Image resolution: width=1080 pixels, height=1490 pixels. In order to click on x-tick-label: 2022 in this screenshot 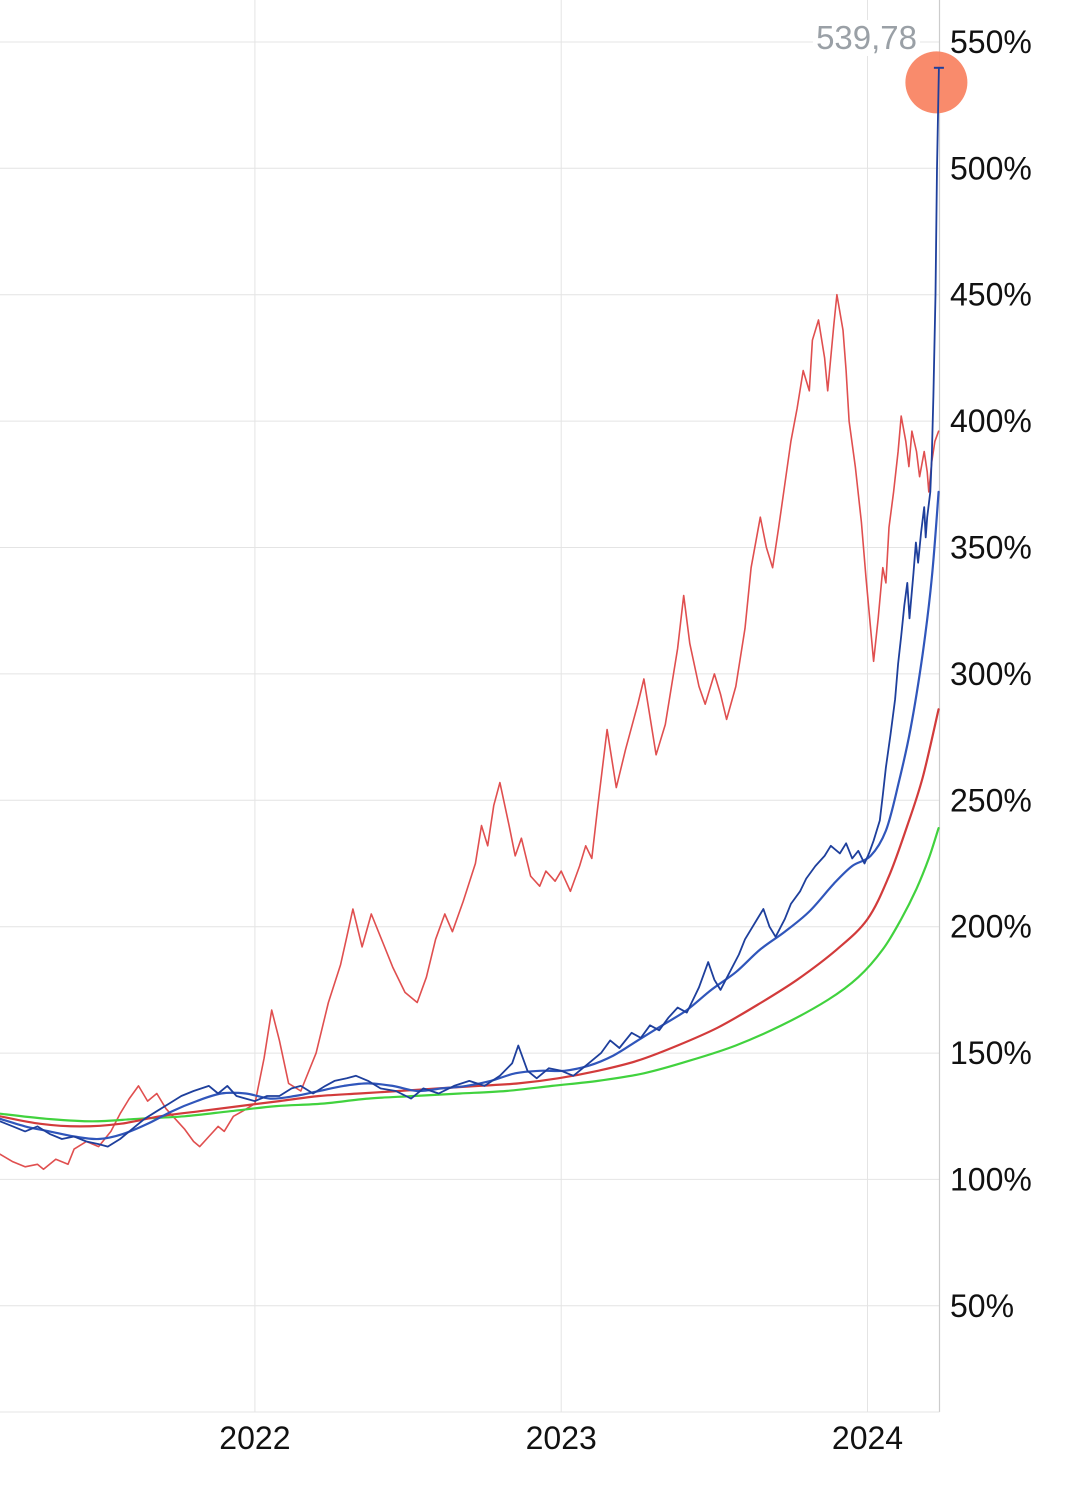, I will do `click(254, 1438)`.